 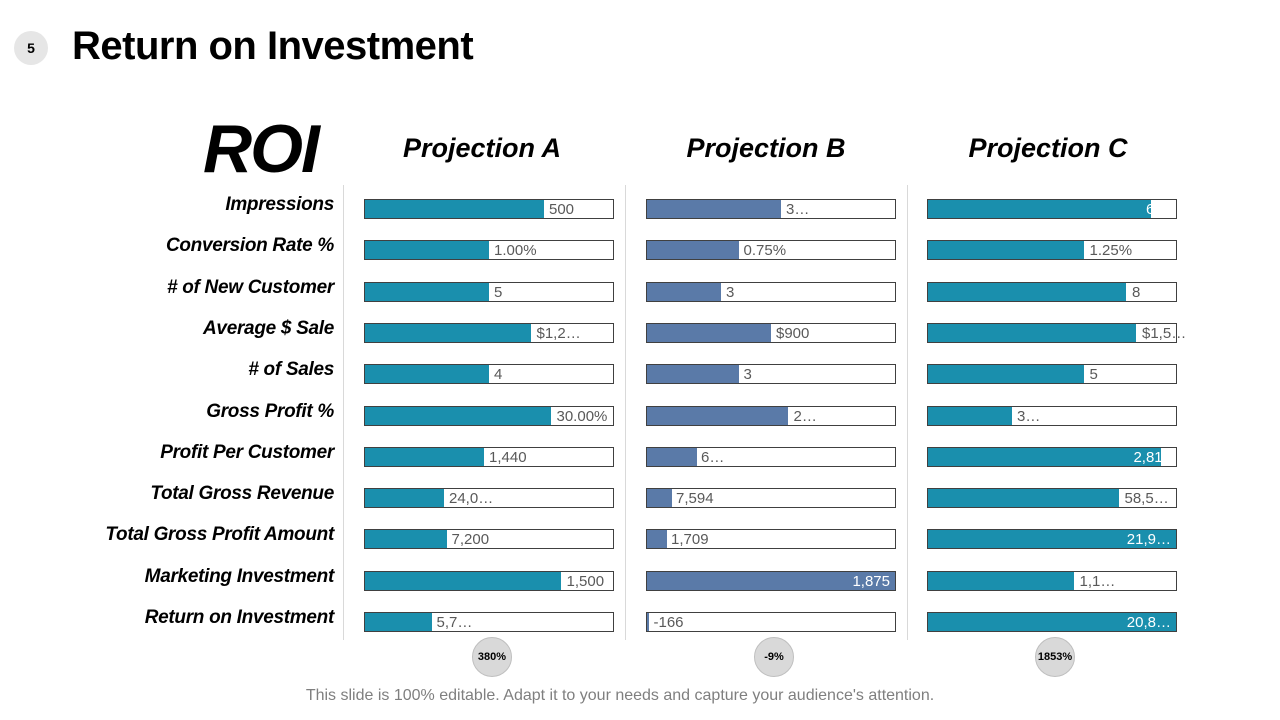 I want to click on bar-track: 1,875, so click(x=771, y=580).